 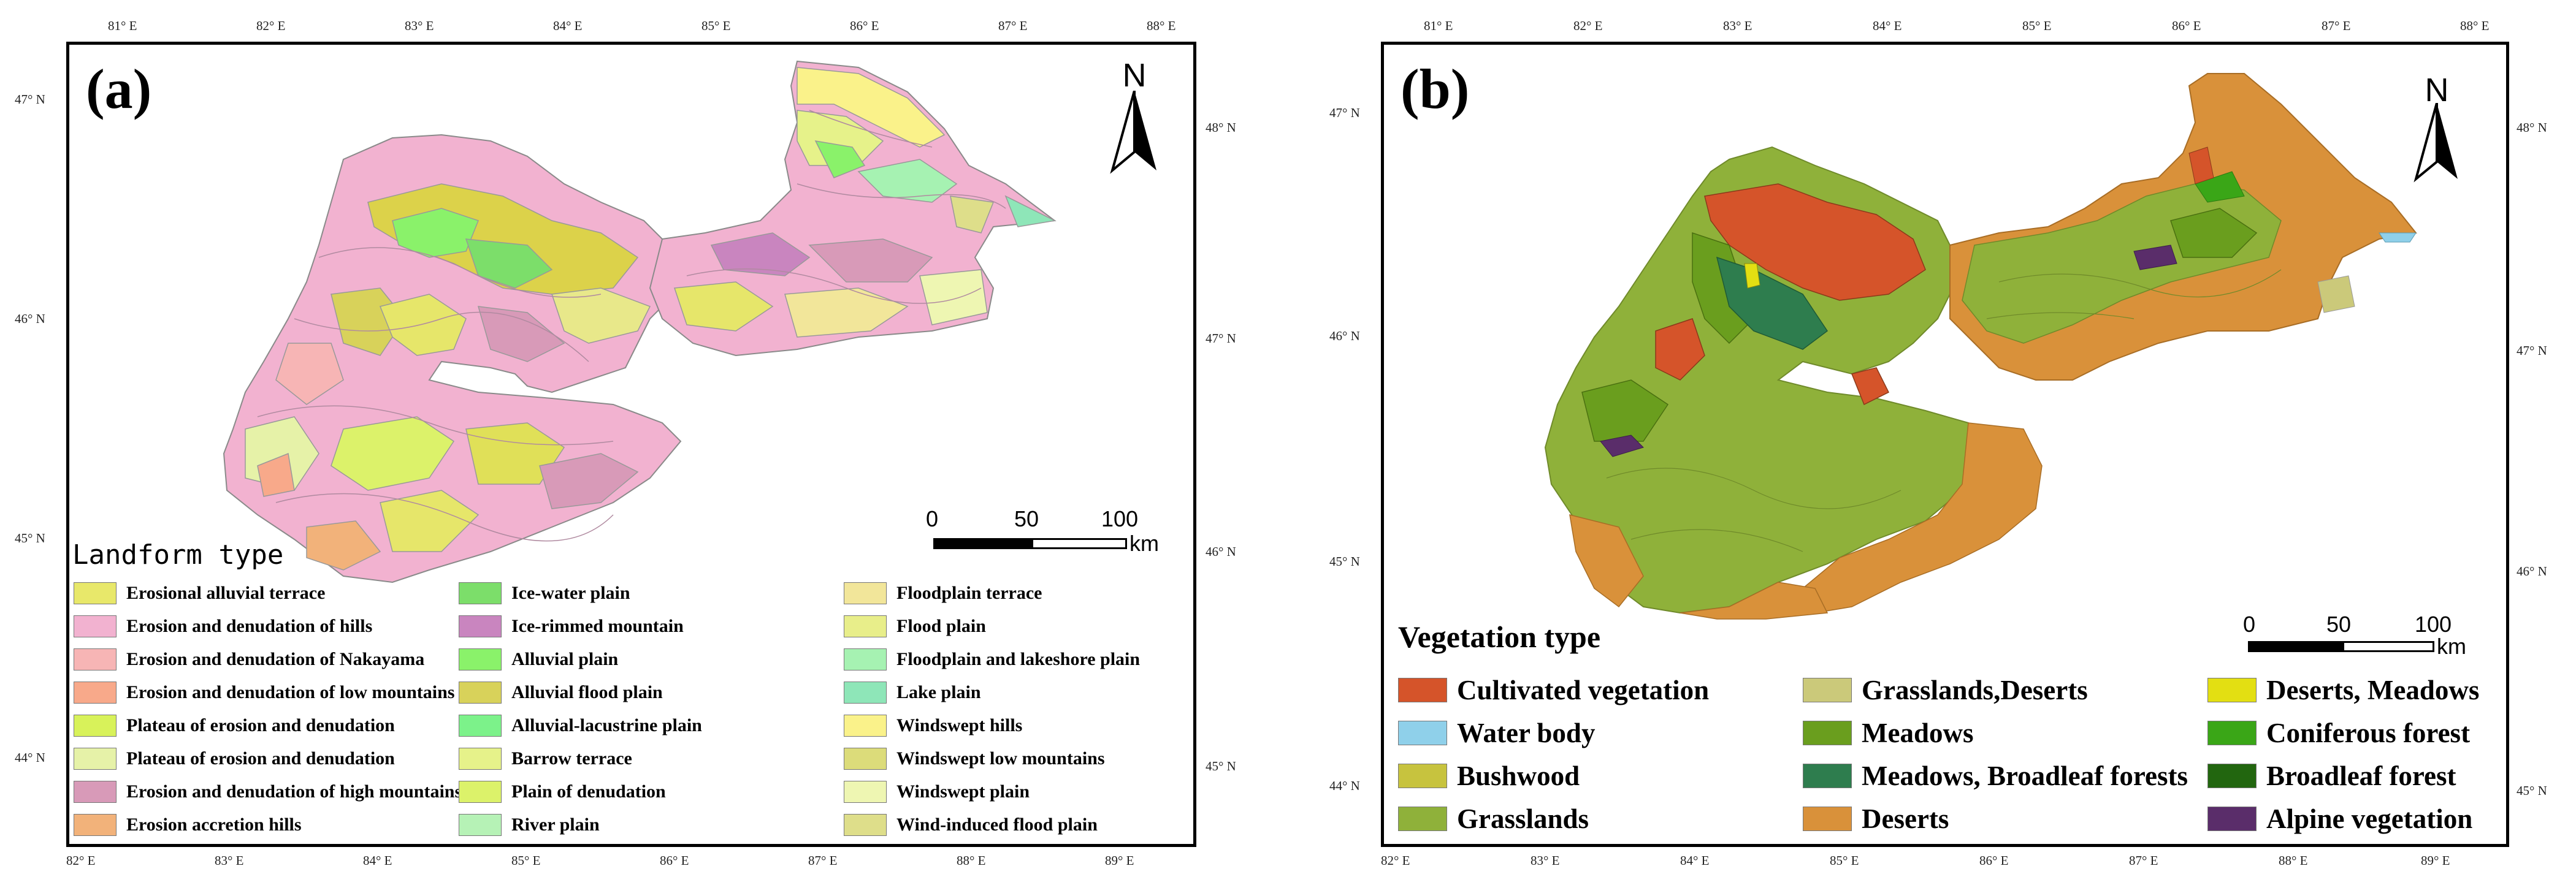 I want to click on legend-label: Erosion and denudation of low mountains, so click(x=290, y=692).